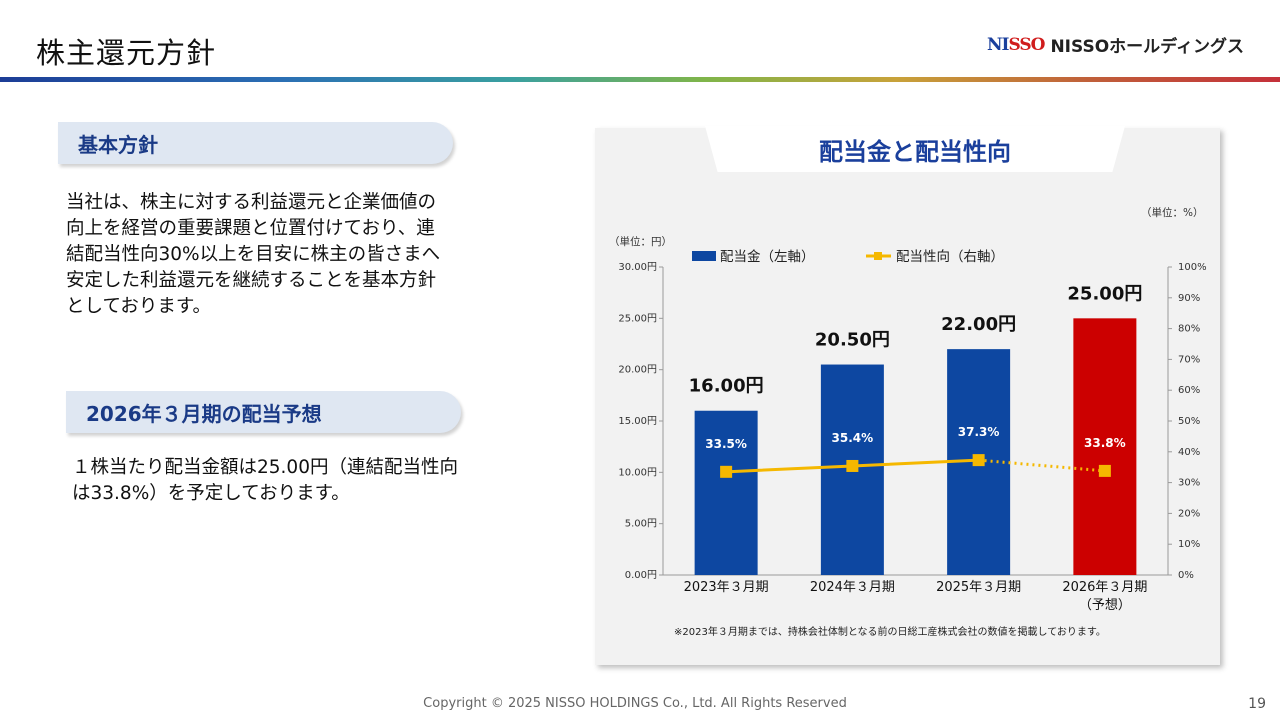  I want to click on nisso-logo-mark-icon: NISSO, so click(1016, 44).